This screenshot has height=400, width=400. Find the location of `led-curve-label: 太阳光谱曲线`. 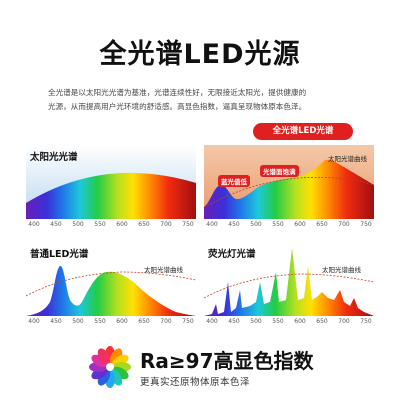

led-curve-label: 太阳光谱曲线 is located at coordinates (163, 270).